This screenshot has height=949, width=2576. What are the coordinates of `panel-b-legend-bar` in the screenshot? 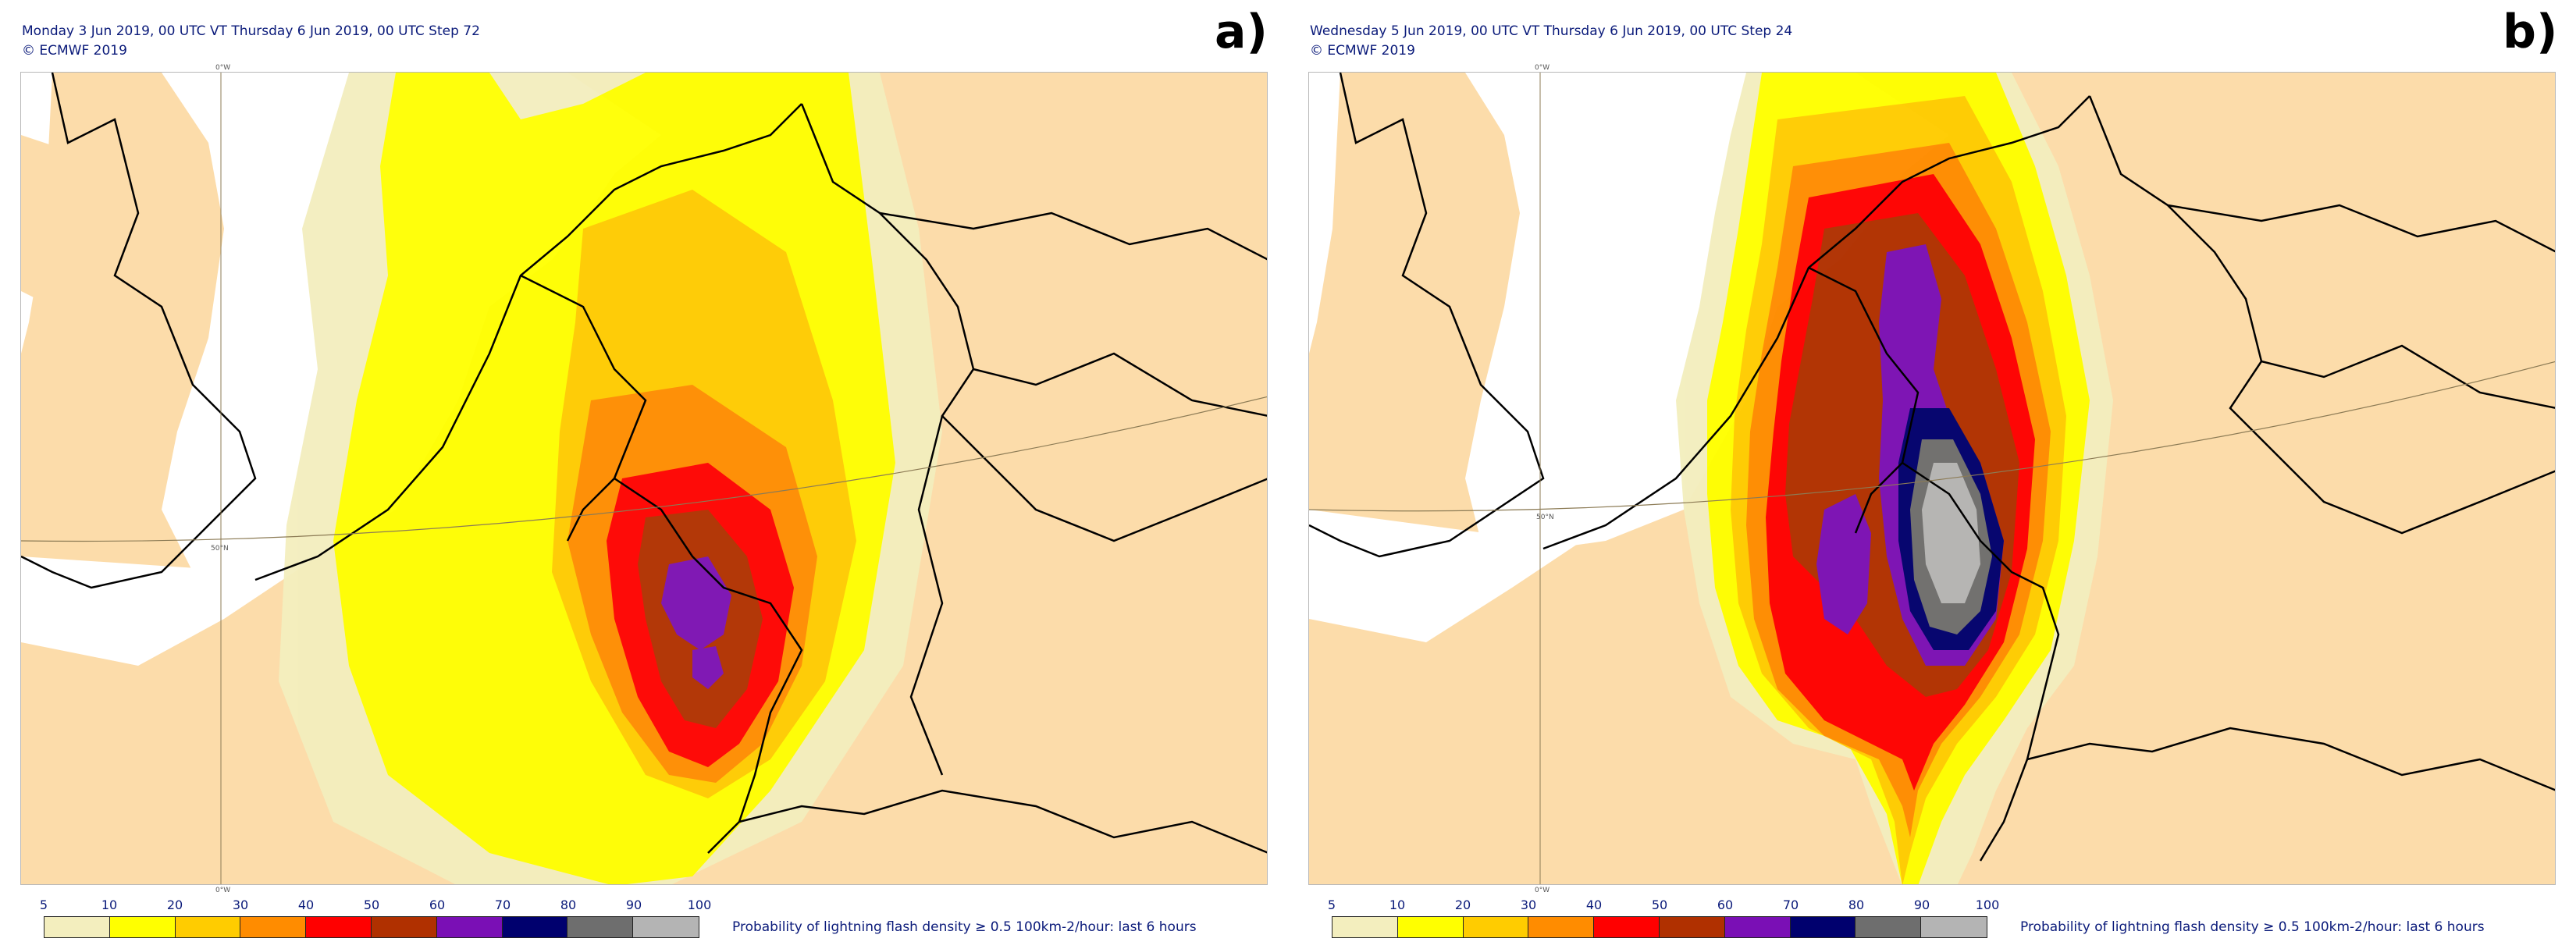 It's located at (1659, 927).